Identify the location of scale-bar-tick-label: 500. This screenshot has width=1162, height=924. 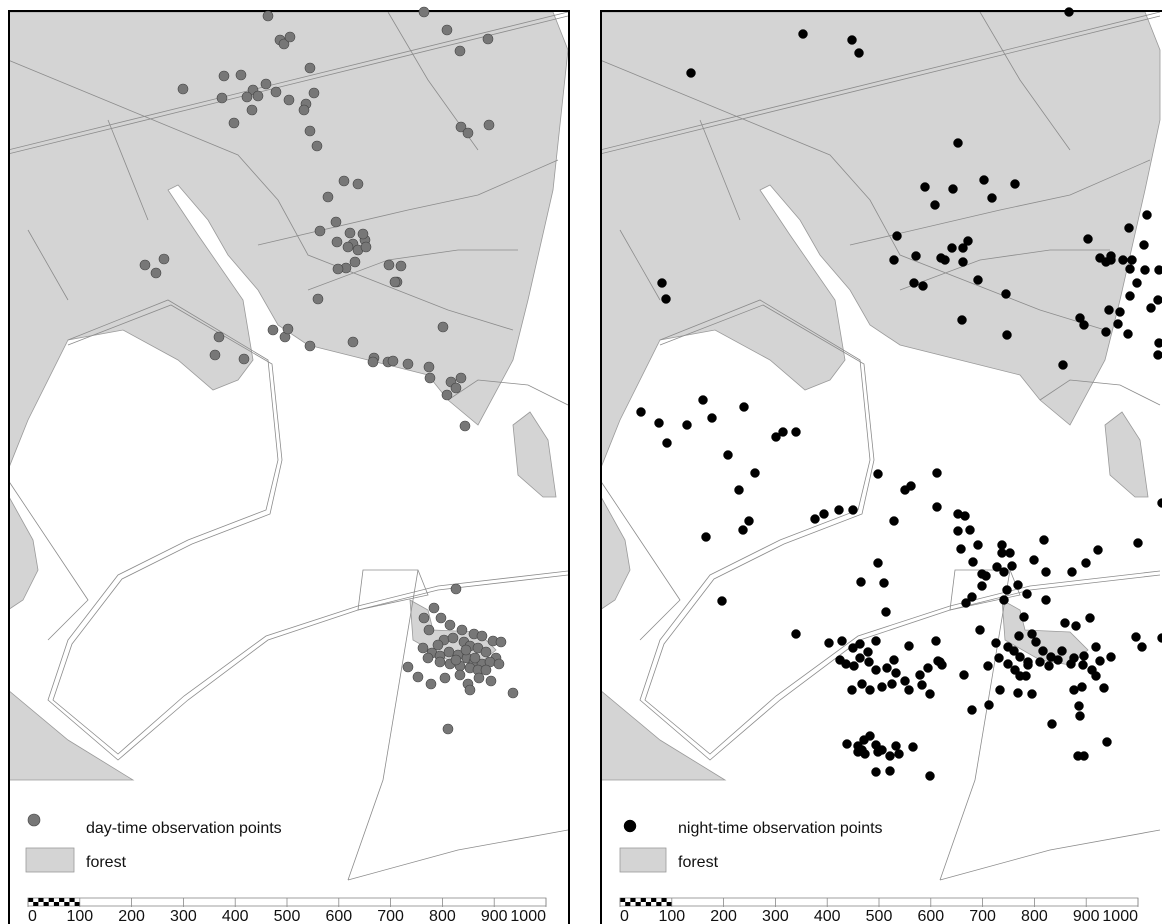
(879, 916).